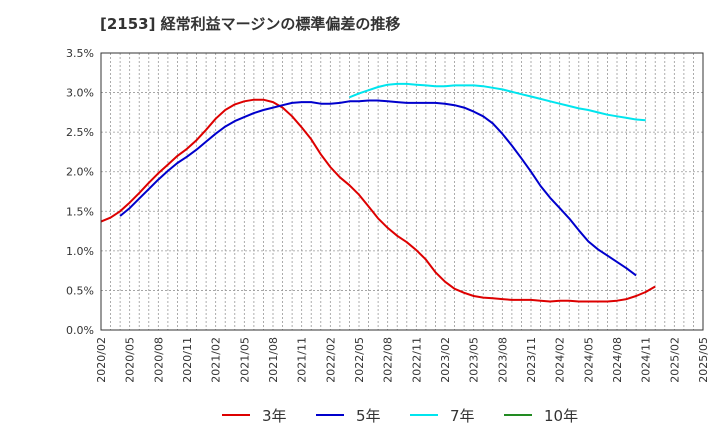 The width and height of the screenshot is (720, 440). What do you see at coordinates (703, 360) in the screenshot?
I see `x-tick-label: 2025/05` at bounding box center [703, 360].